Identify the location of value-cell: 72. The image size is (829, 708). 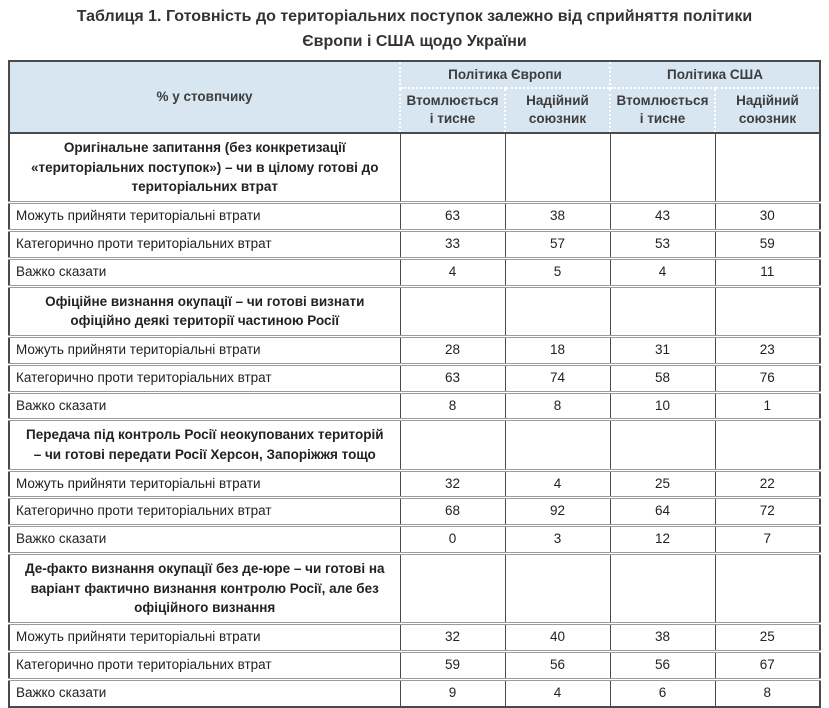
(767, 511).